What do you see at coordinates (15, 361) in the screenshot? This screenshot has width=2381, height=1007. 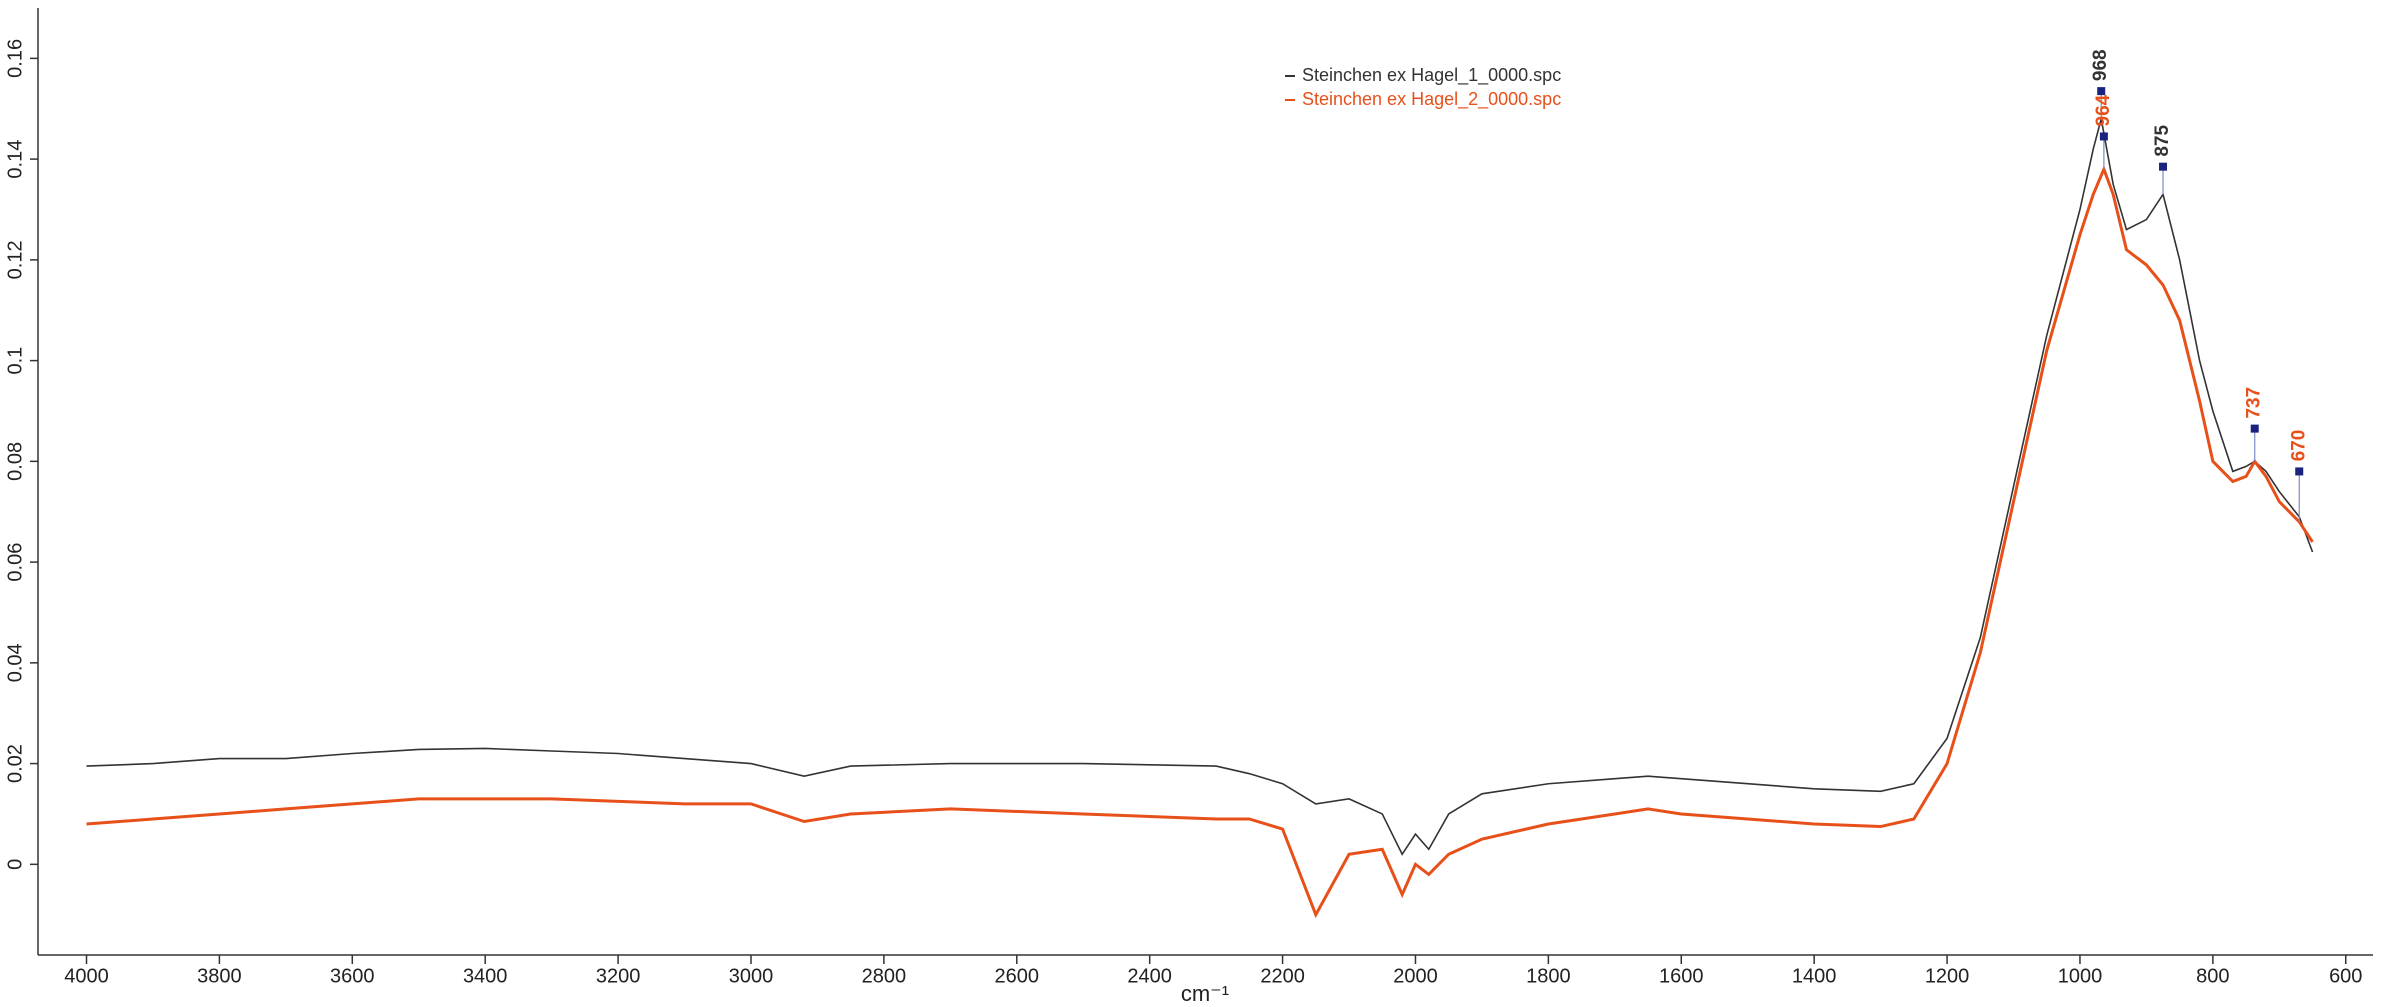 I see `y-tick-label: 0.1` at bounding box center [15, 361].